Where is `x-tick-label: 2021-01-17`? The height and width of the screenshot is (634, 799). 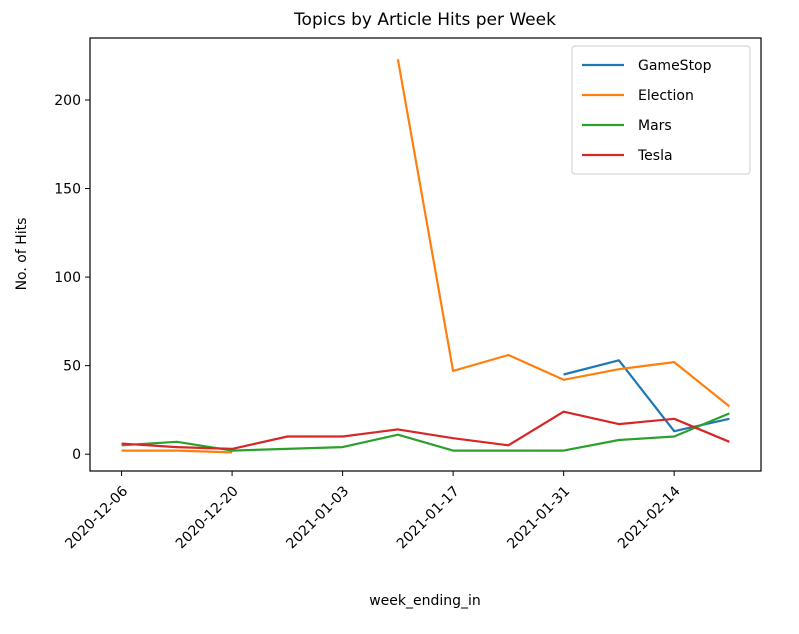
x-tick-label: 2021-01-17 is located at coordinates (428, 517).